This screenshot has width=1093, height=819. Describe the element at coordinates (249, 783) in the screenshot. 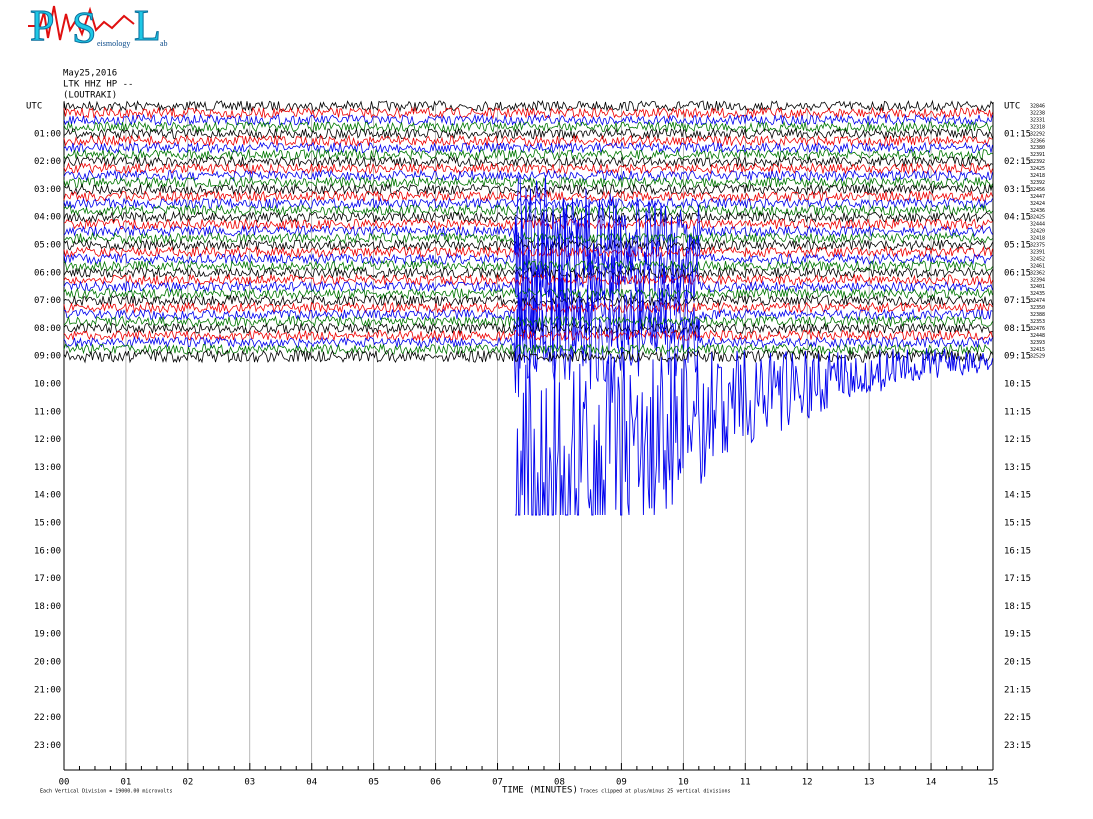

I see `x-tick-label: 03` at that location.